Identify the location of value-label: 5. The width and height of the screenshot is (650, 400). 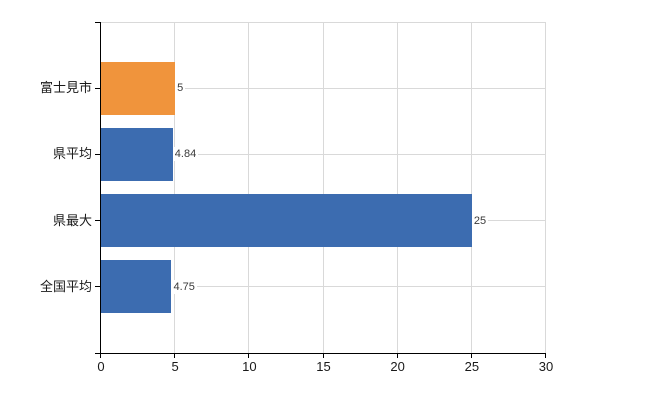
(180, 88).